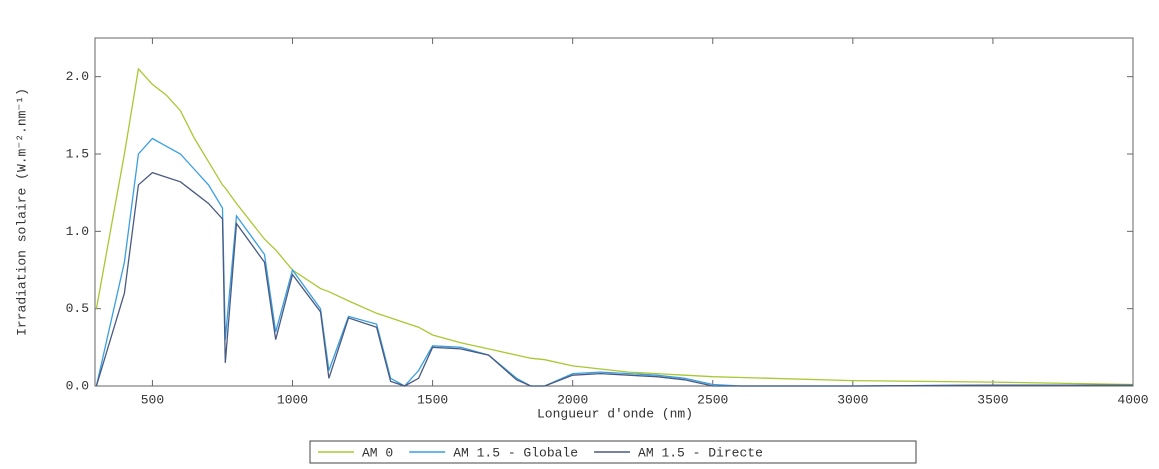 The height and width of the screenshot is (469, 1159). What do you see at coordinates (77, 385) in the screenshot?
I see `y-tick-label: 0.0` at bounding box center [77, 385].